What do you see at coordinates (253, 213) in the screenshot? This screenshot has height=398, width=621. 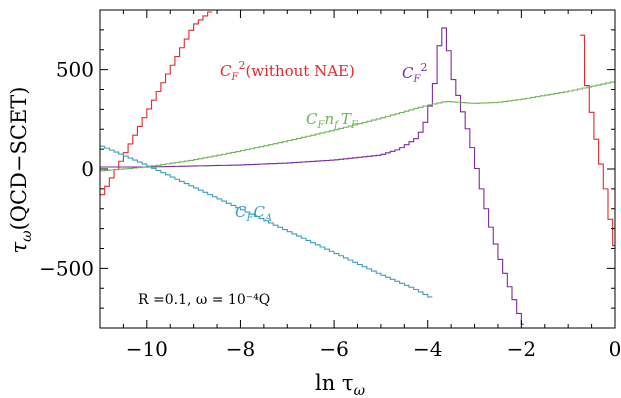 I see `series-label-cfca: CFCA` at bounding box center [253, 213].